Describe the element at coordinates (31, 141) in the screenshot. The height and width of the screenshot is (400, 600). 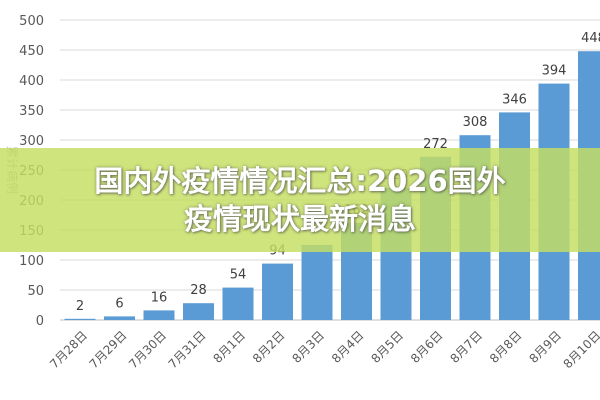
I see `y-tick-label: 300` at that location.